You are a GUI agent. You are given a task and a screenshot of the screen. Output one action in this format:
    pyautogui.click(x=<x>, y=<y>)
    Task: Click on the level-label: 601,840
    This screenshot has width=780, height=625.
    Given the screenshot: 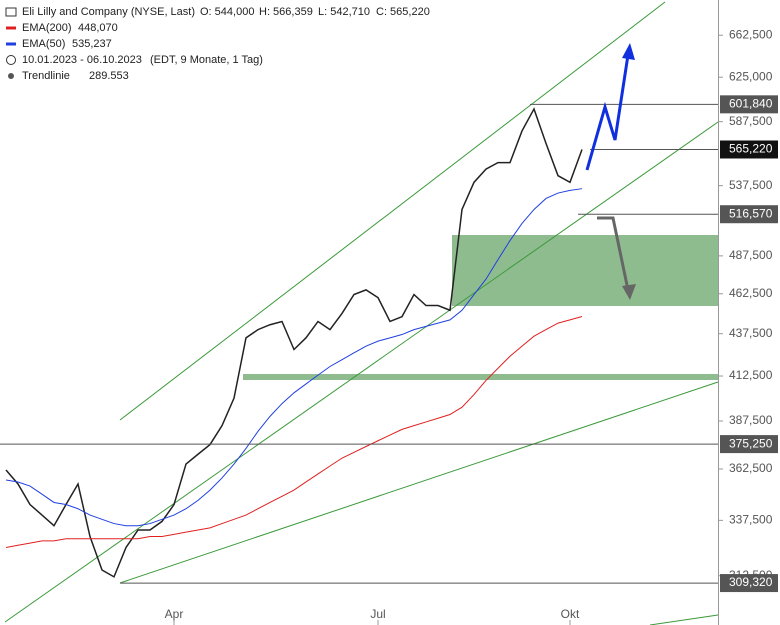 What is the action you would take?
    pyautogui.click(x=751, y=104)
    